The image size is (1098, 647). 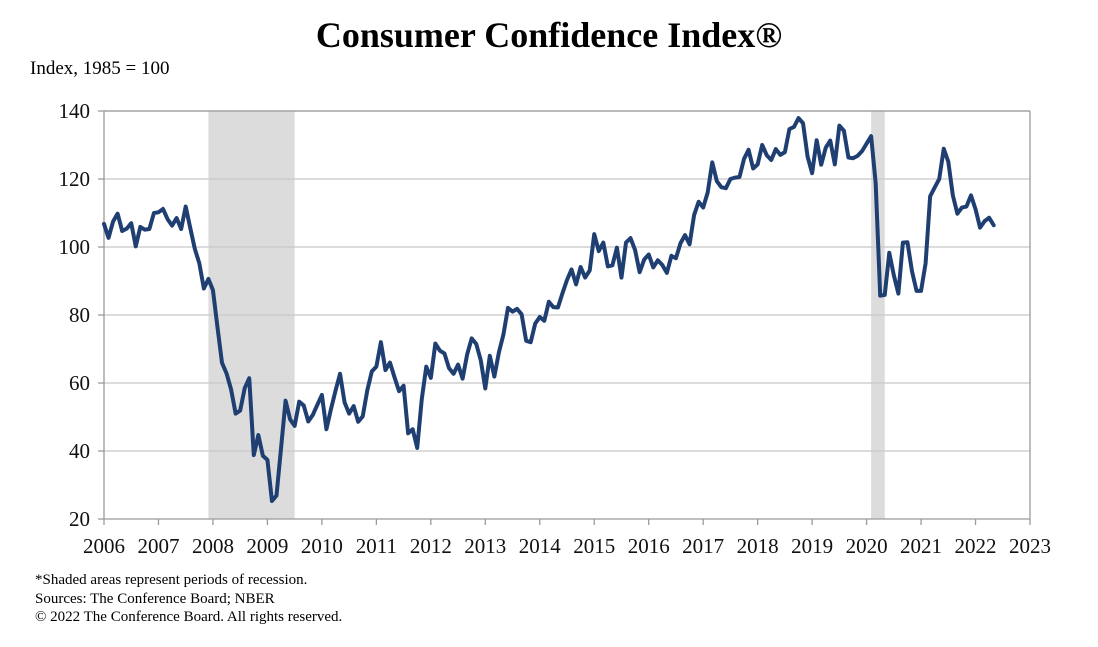 I want to click on footnote-sources: Sources: The Conference Board; NBER, so click(x=155, y=598).